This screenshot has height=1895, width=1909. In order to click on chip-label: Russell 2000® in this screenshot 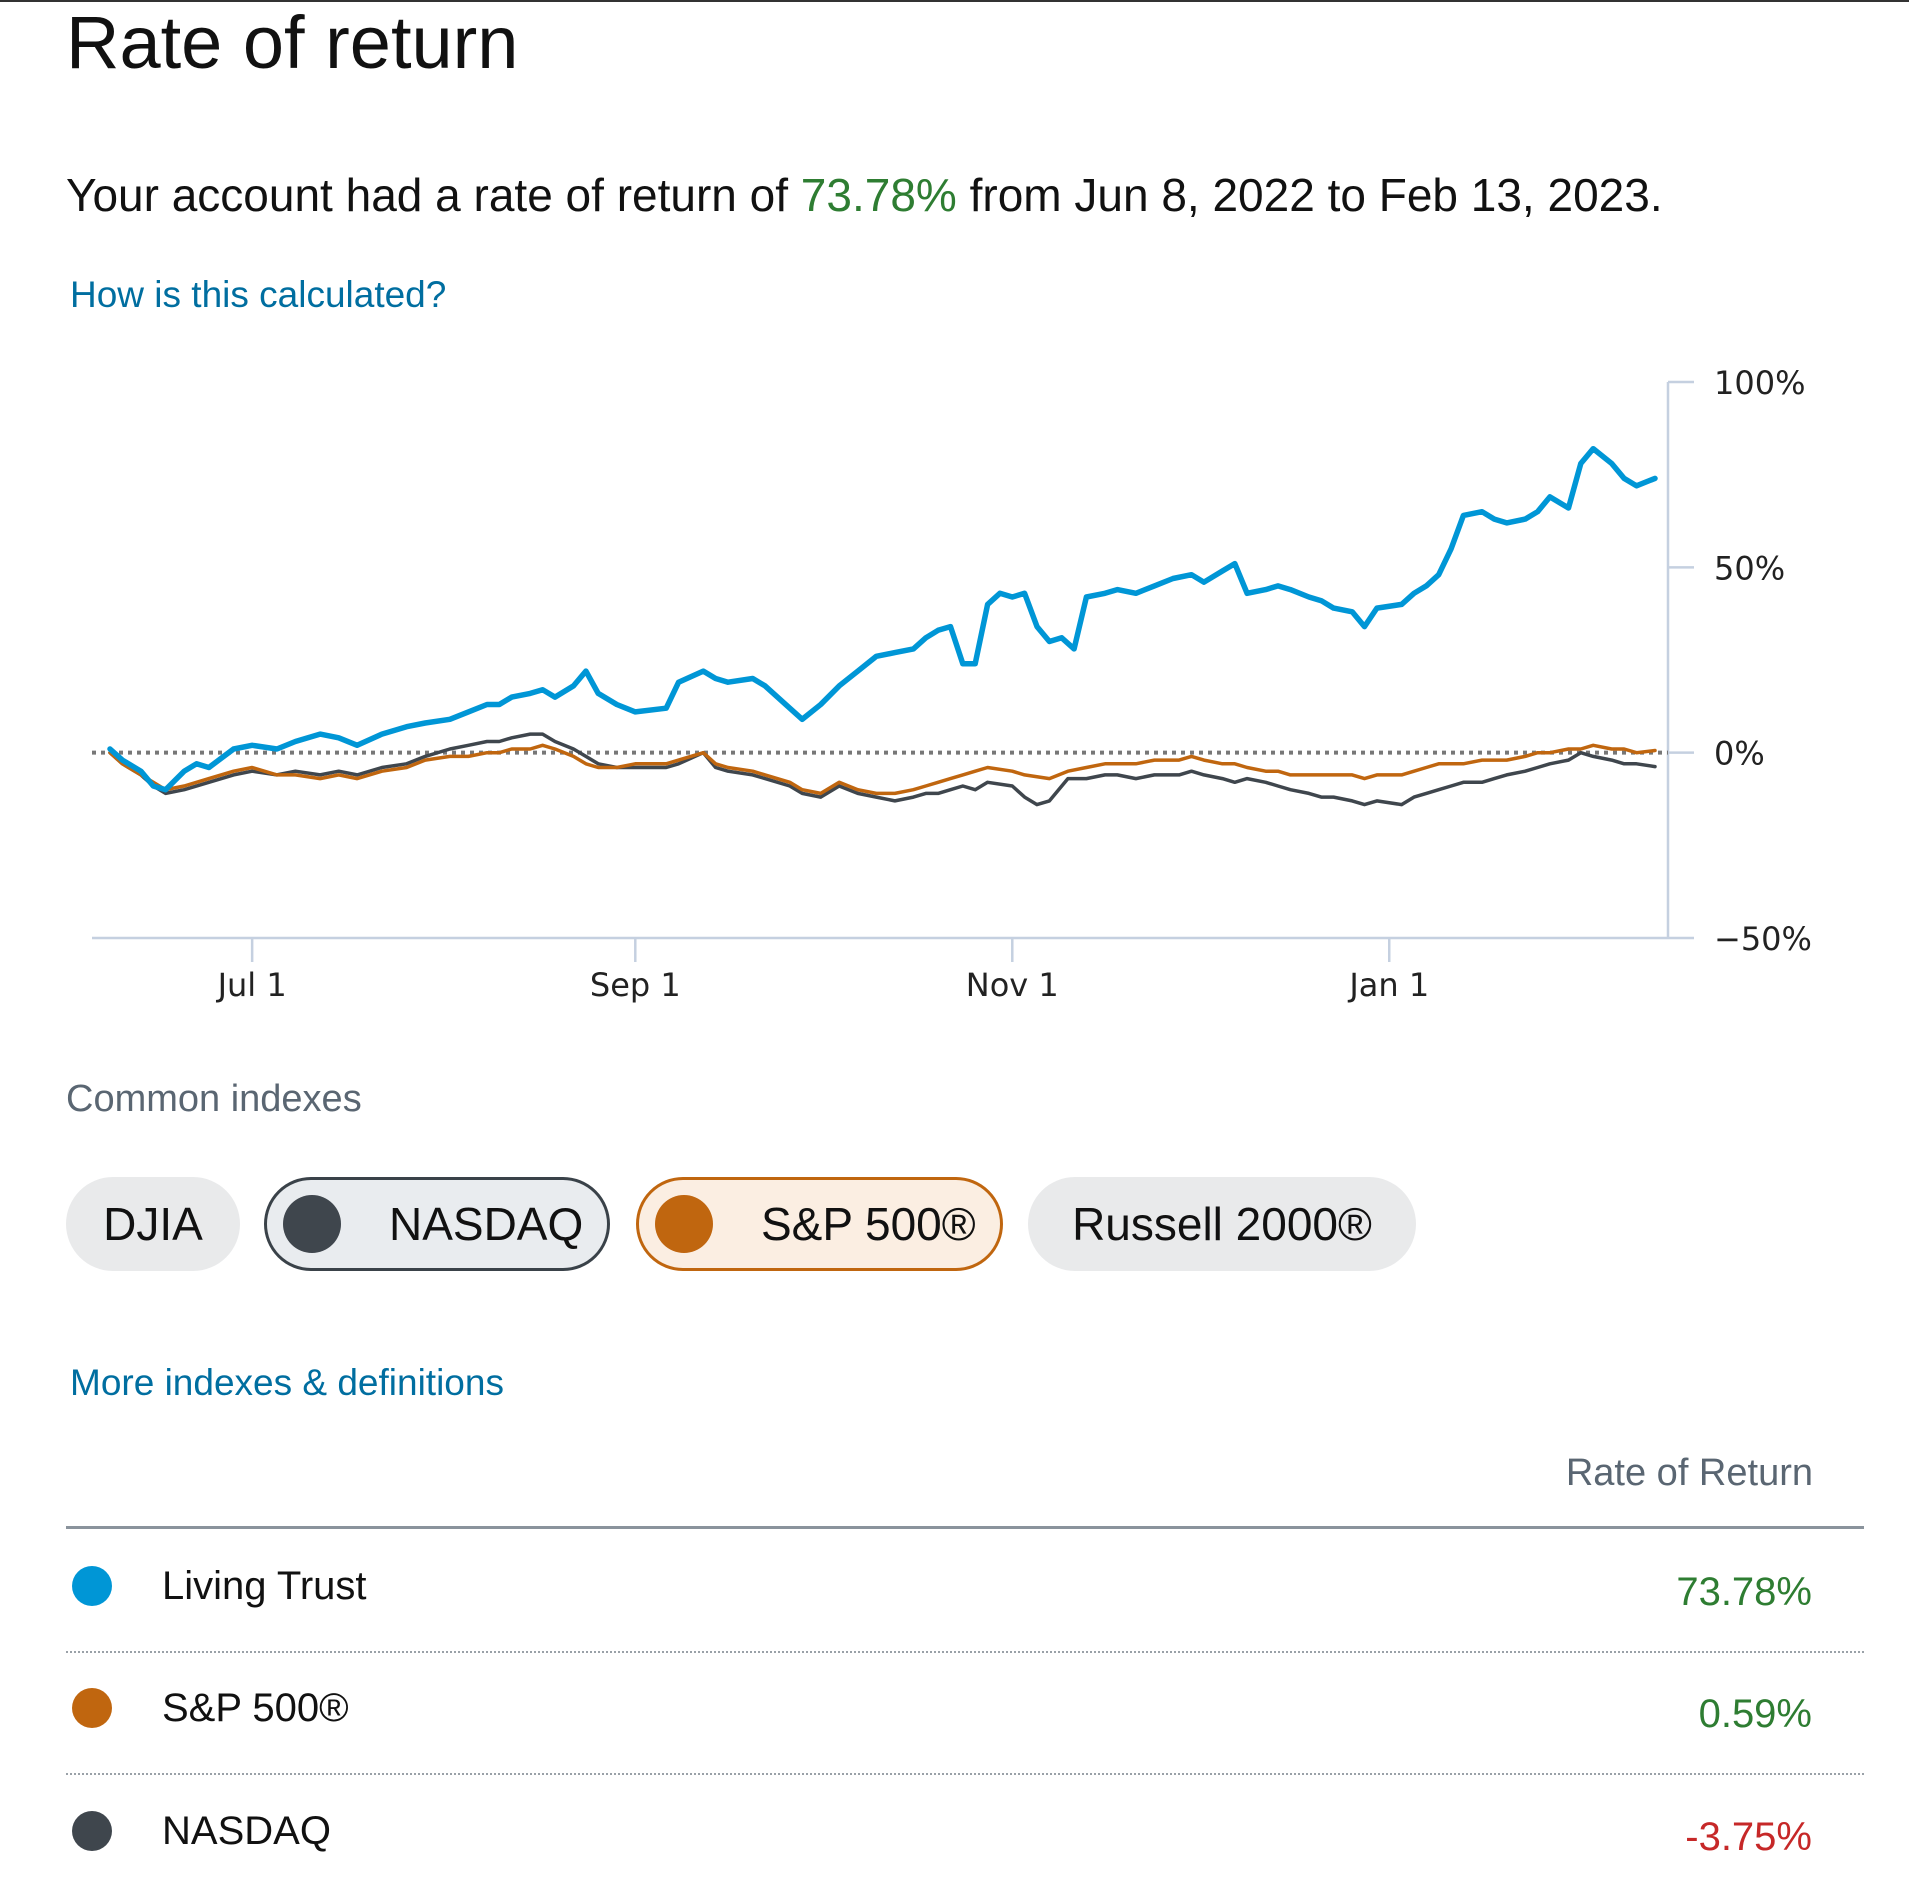, I will do `click(1222, 1224)`.